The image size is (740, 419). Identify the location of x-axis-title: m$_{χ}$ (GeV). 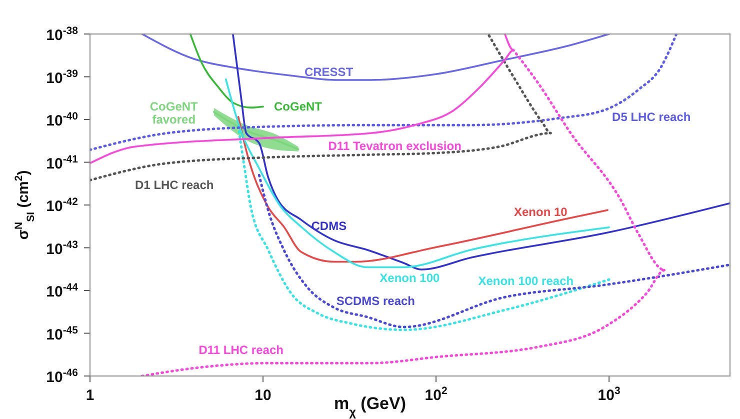
(370, 406).